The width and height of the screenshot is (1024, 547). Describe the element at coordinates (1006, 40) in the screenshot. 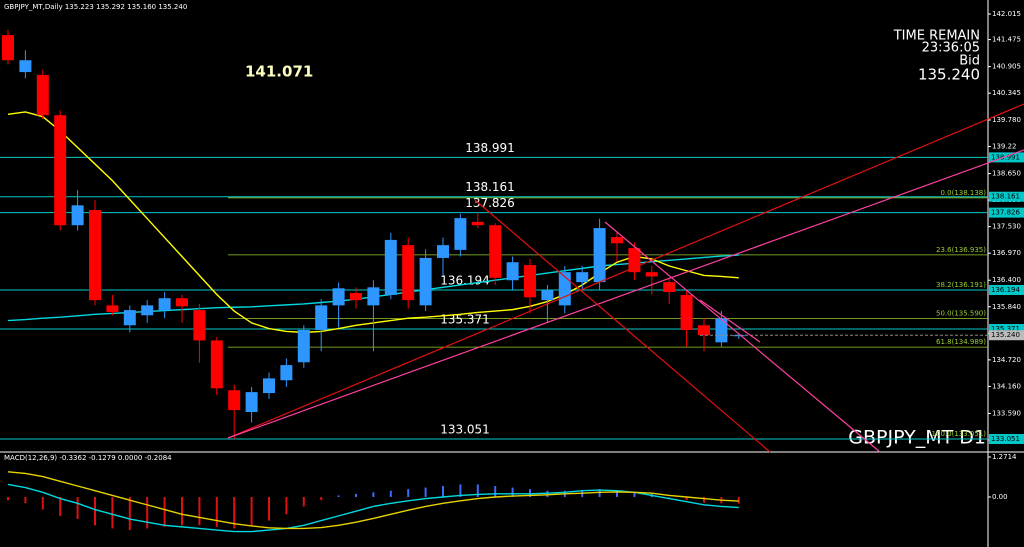

I see `y-tick-label: 141.475` at that location.